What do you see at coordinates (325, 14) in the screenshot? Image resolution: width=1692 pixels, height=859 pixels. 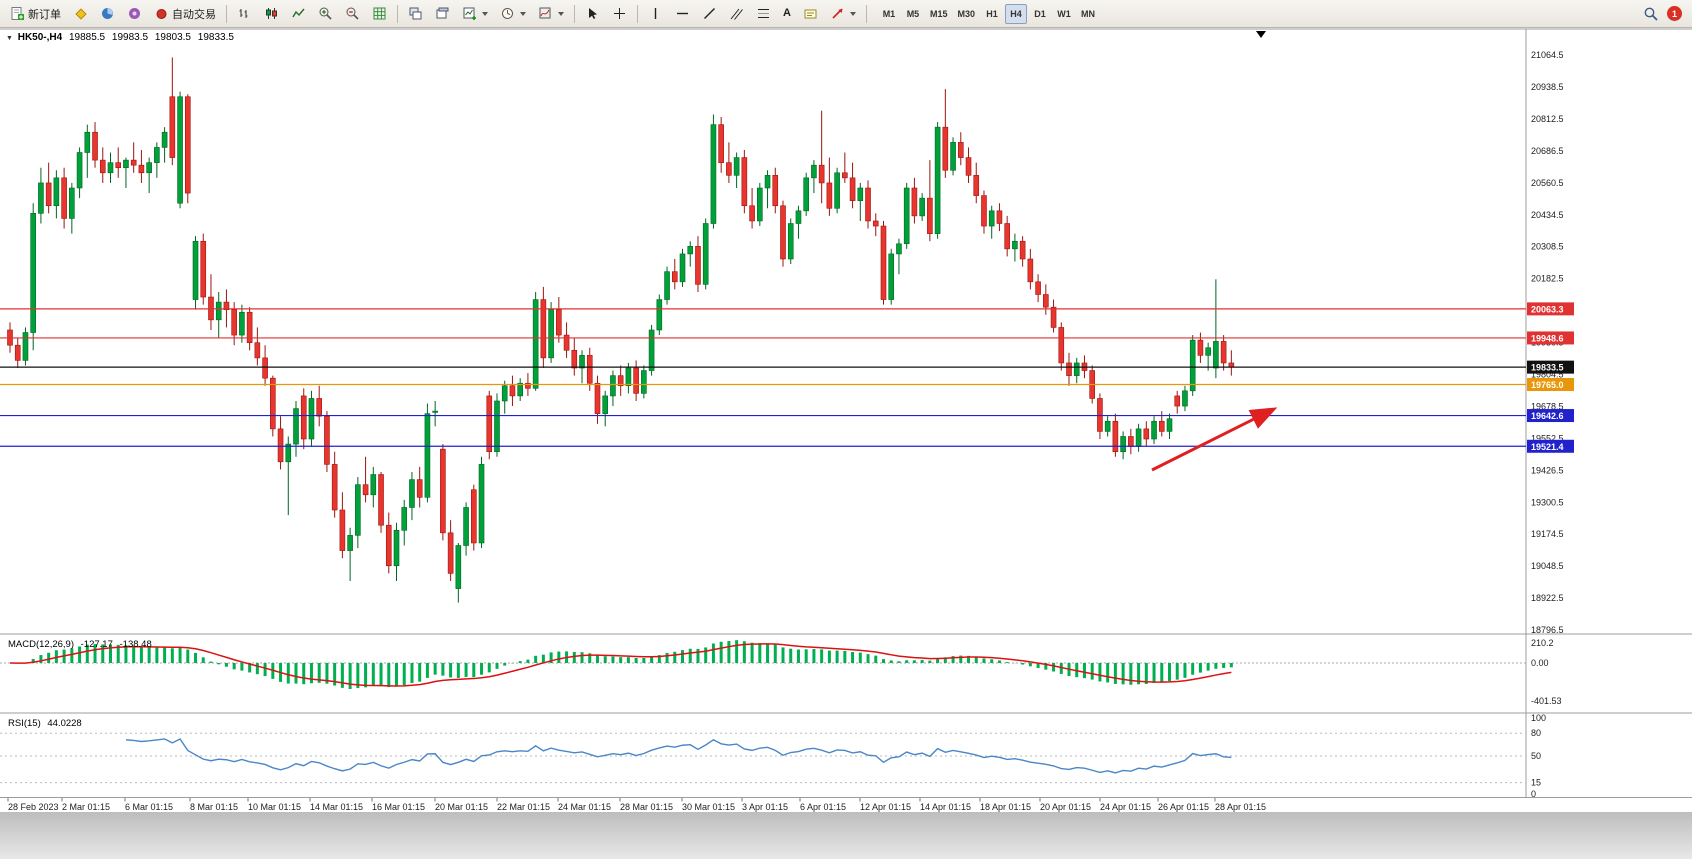 I see `zoom-in-button` at bounding box center [325, 14].